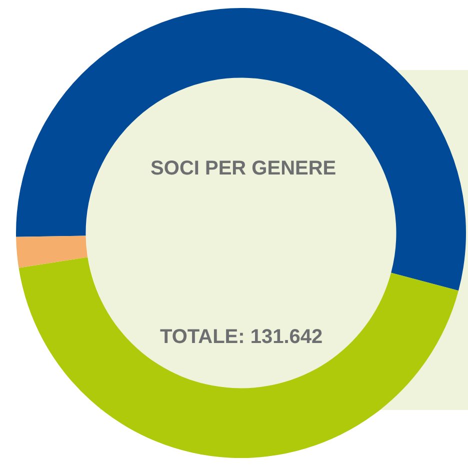 The width and height of the screenshot is (468, 465). Describe the element at coordinates (243, 168) in the screenshot. I see `text: SOCI PER GENERE` at that location.